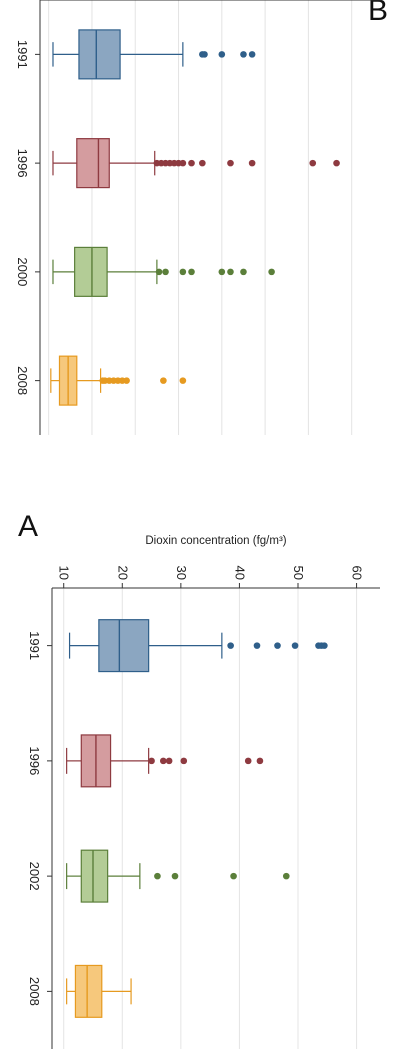 This screenshot has height=1063, width=394. I want to click on panel-a-ytick-label: 60, so click(357, 573).